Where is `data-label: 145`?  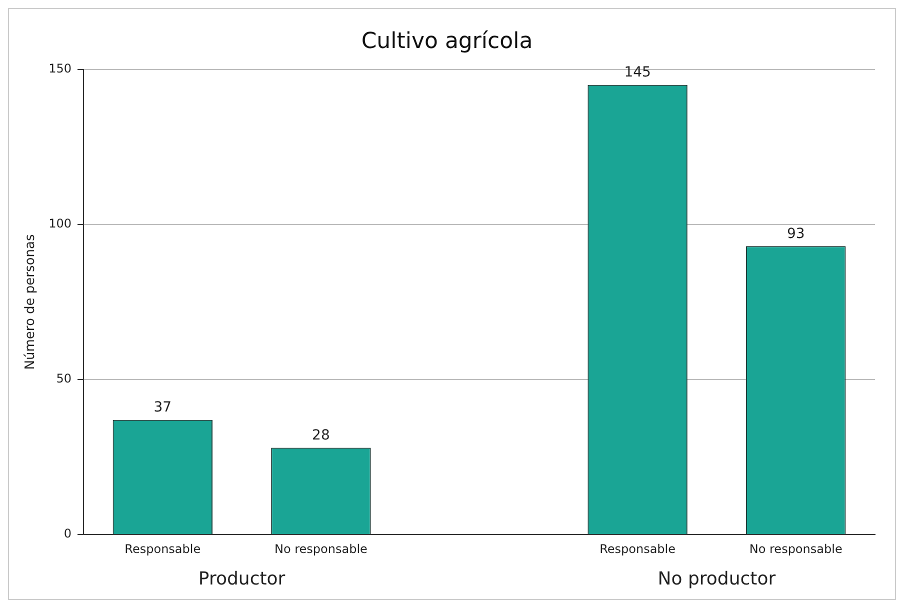 data-label: 145 is located at coordinates (637, 72).